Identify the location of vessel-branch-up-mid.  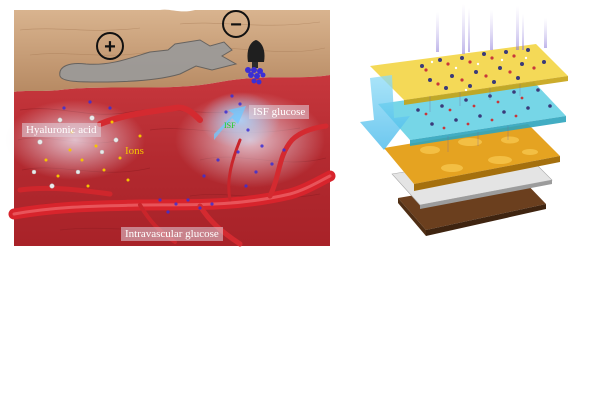
(234, 170).